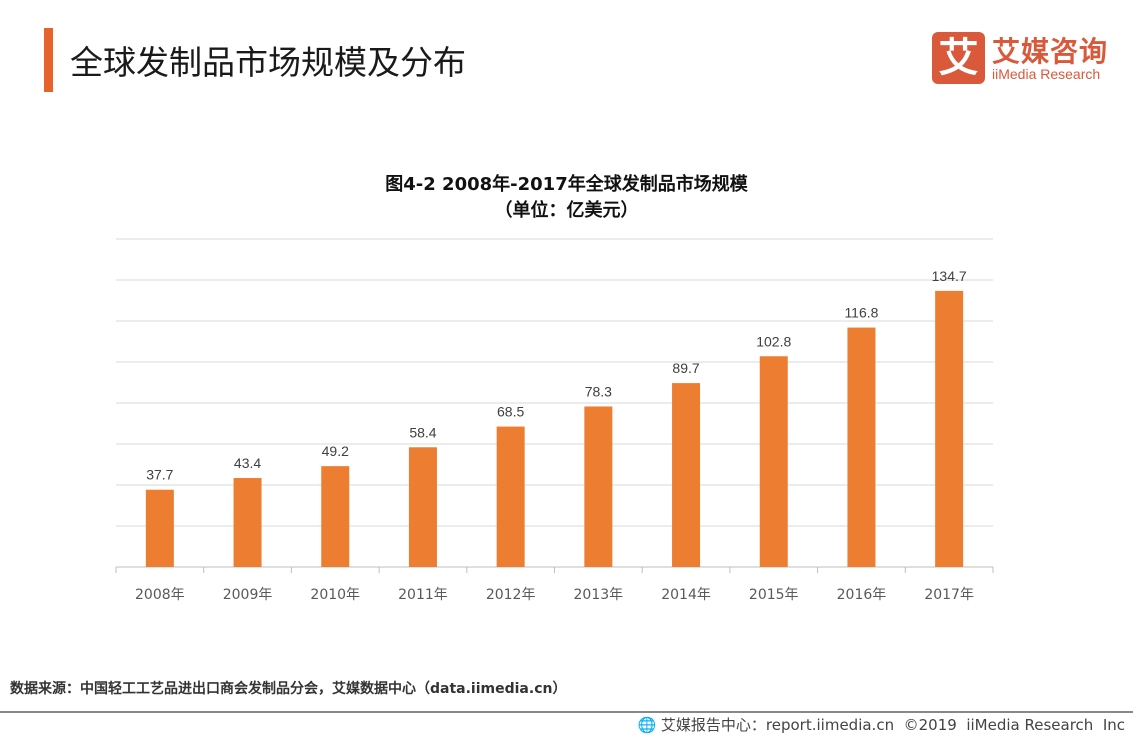 The height and width of the screenshot is (737, 1133). What do you see at coordinates (862, 595) in the screenshot?
I see `x-tick-label: 2016年` at bounding box center [862, 595].